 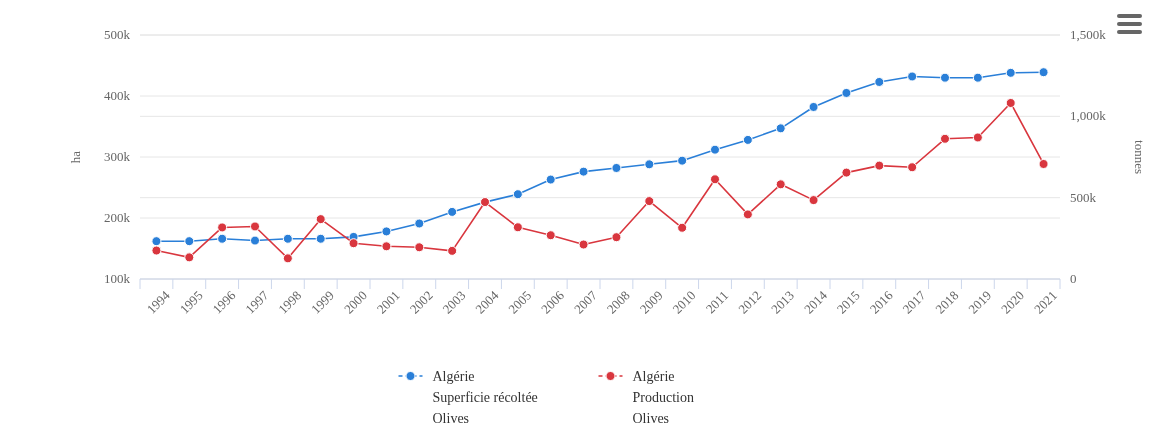 What do you see at coordinates (1045, 302) in the screenshot?
I see `x-tick-label: 2021` at bounding box center [1045, 302].